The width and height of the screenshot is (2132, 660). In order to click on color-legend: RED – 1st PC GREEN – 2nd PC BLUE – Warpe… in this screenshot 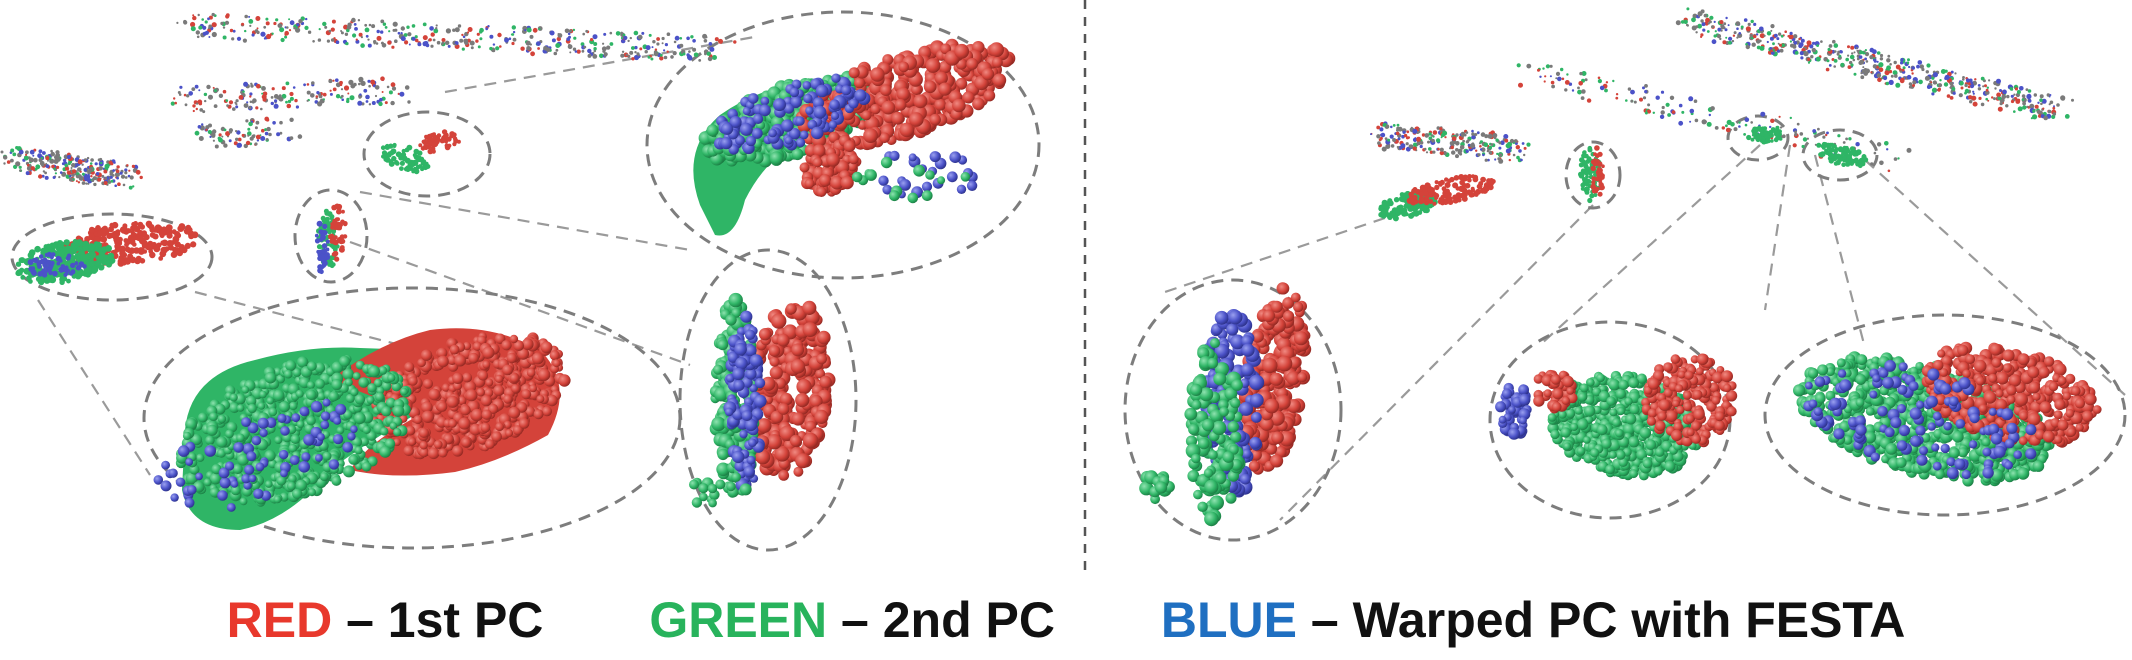, I will do `click(1066, 620)`.